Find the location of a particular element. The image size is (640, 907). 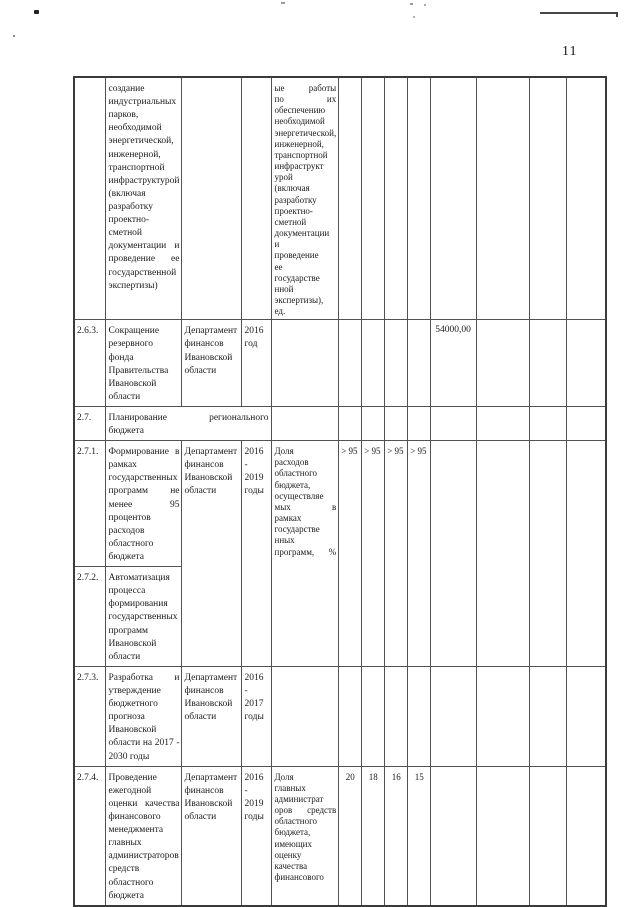

section-title-cell: Планирование регионального бюджета is located at coordinates (188, 423).